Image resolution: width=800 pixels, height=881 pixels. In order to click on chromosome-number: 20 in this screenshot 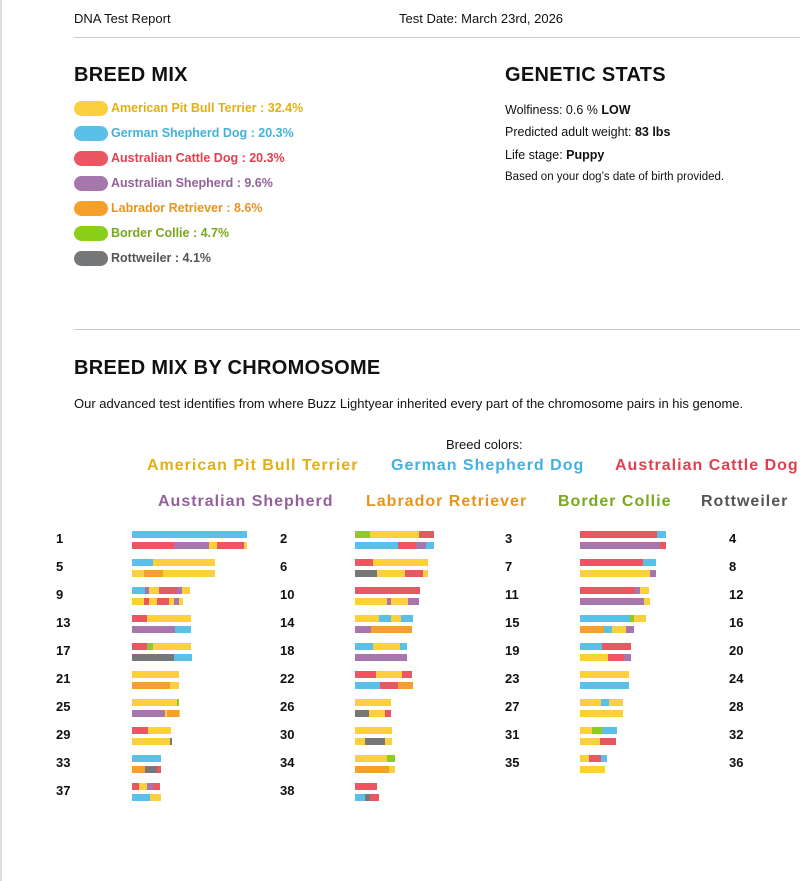, I will do `click(736, 650)`.